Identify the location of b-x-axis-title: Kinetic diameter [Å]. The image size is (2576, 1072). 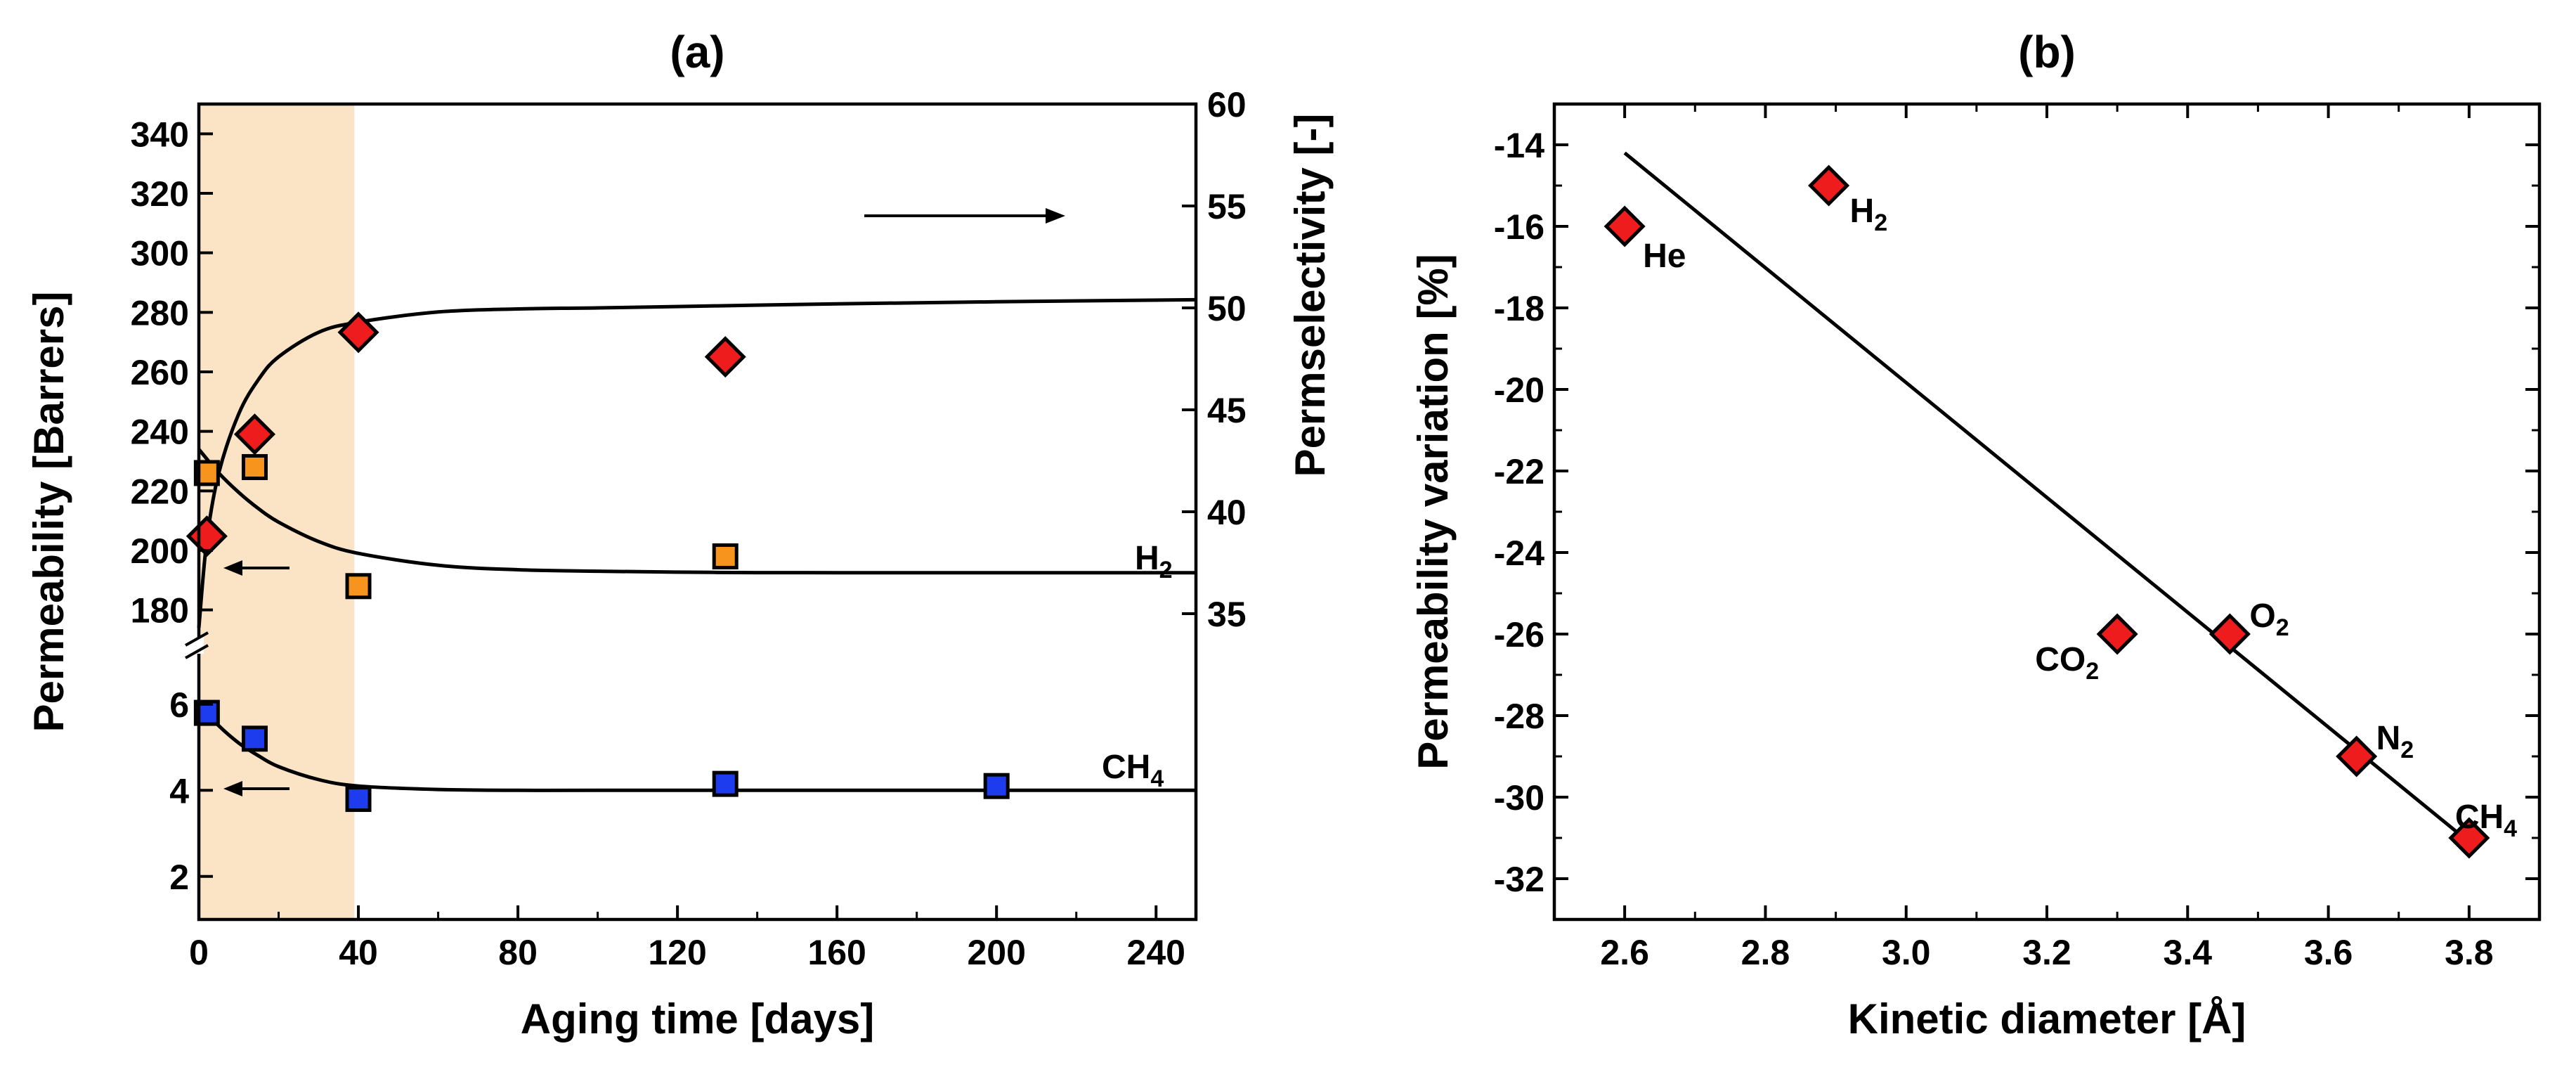
(2047, 1018).